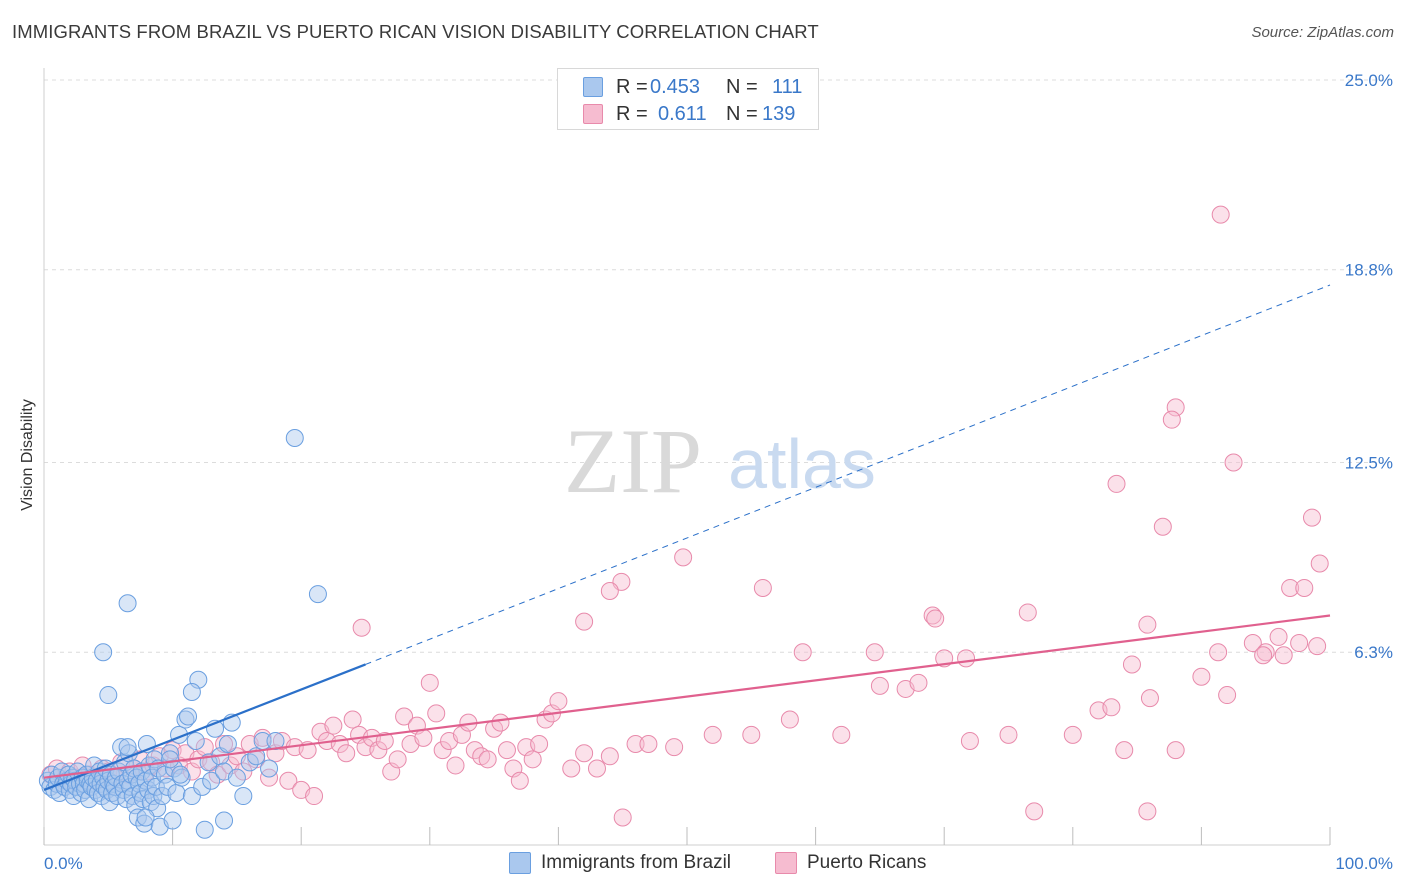 The height and width of the screenshot is (892, 1406). What do you see at coordinates (1322, 32) in the screenshot?
I see `source-label: Source: ZipAtlas.com` at bounding box center [1322, 32].